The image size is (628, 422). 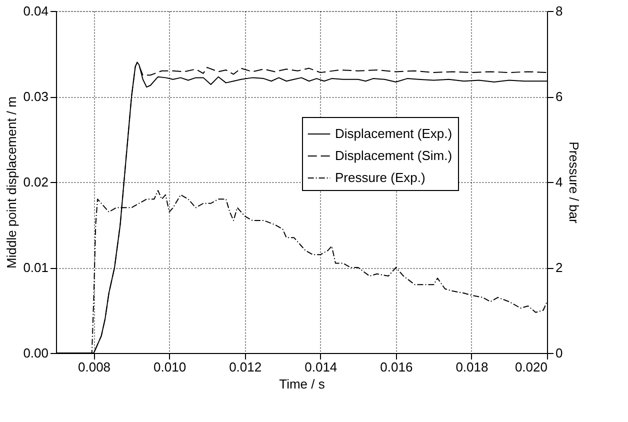 I want to click on y-tick-label: 0.03, so click(x=35, y=96).